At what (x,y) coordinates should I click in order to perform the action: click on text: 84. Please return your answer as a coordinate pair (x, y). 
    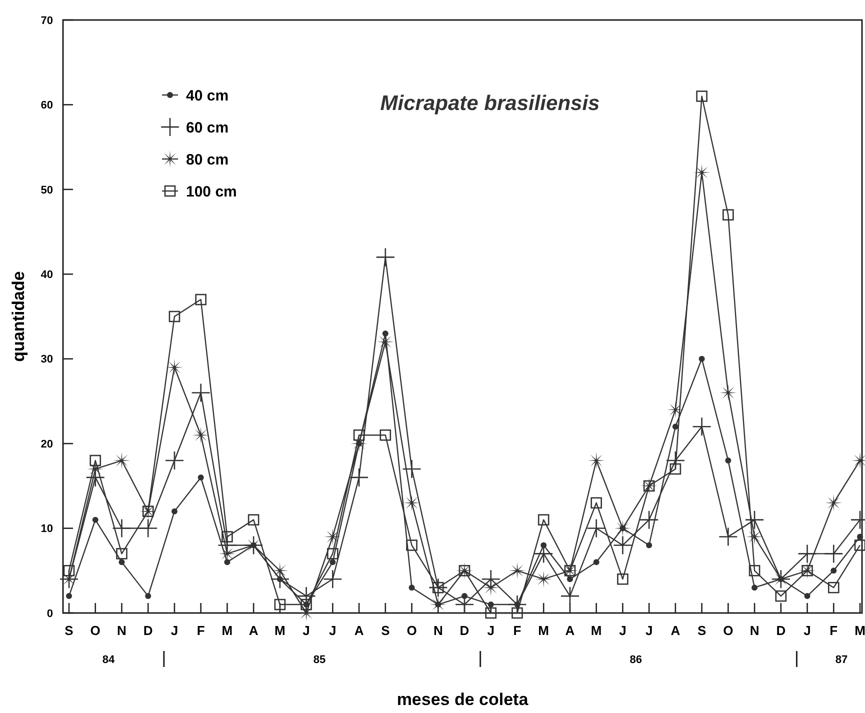
    Looking at the image, I should click on (109, 660).